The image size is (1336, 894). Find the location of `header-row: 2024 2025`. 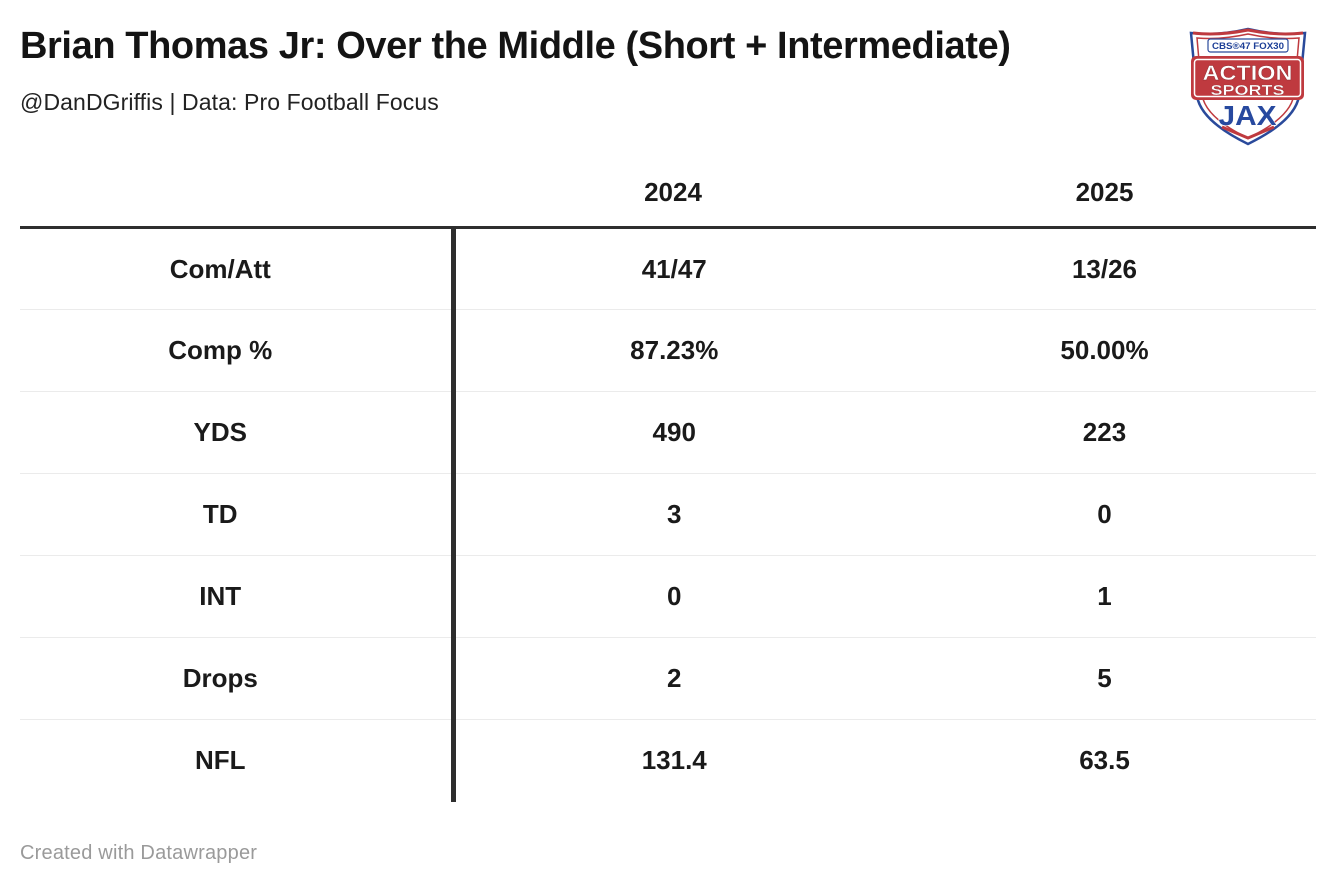

header-row: 2024 2025 is located at coordinates (668, 194).